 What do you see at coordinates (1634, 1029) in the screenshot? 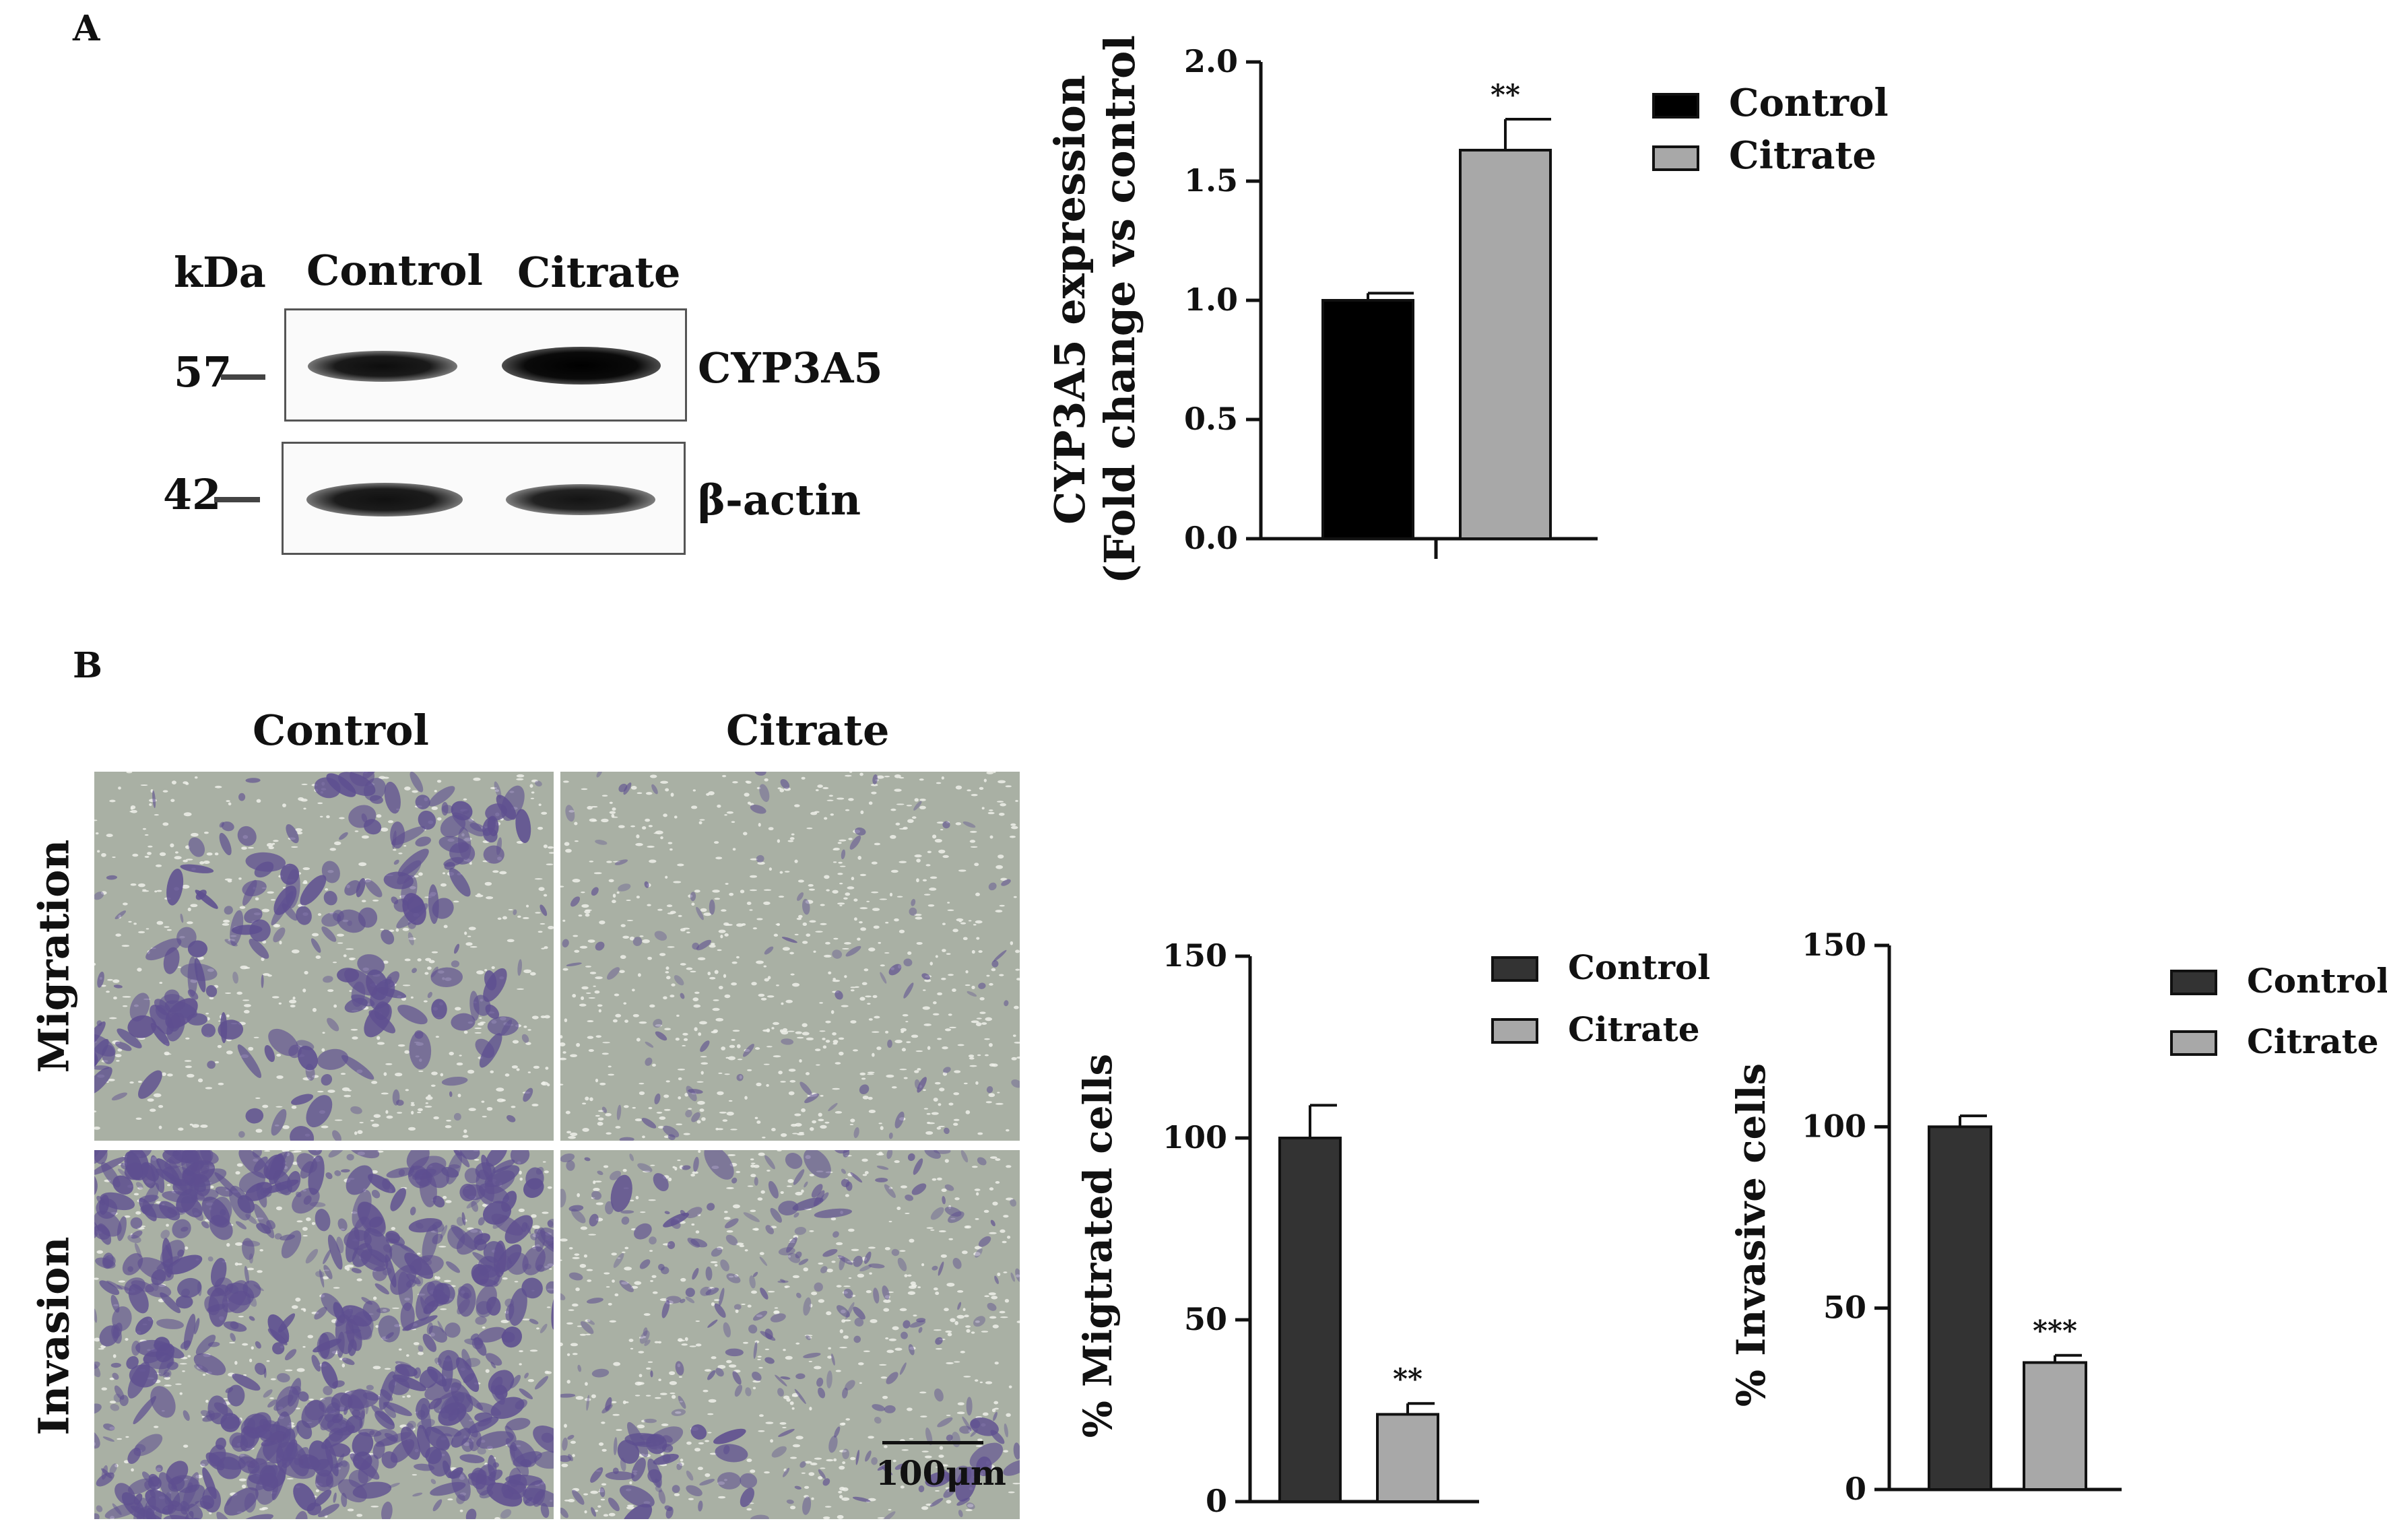
I see `legend-label: Citrate` at bounding box center [1634, 1029].